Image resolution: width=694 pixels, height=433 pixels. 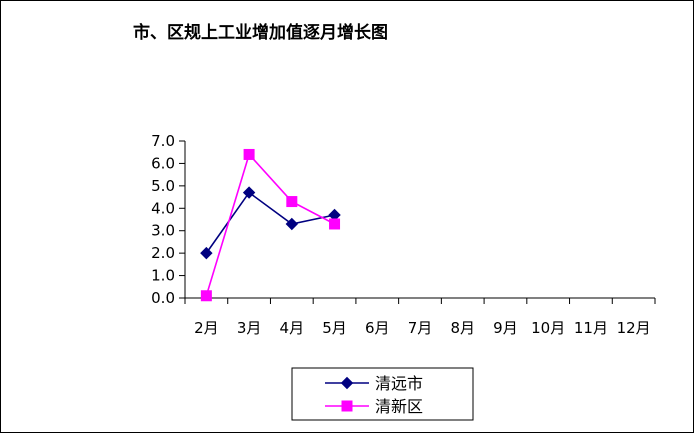 I want to click on x-tick-label: 7月, so click(x=420, y=328).